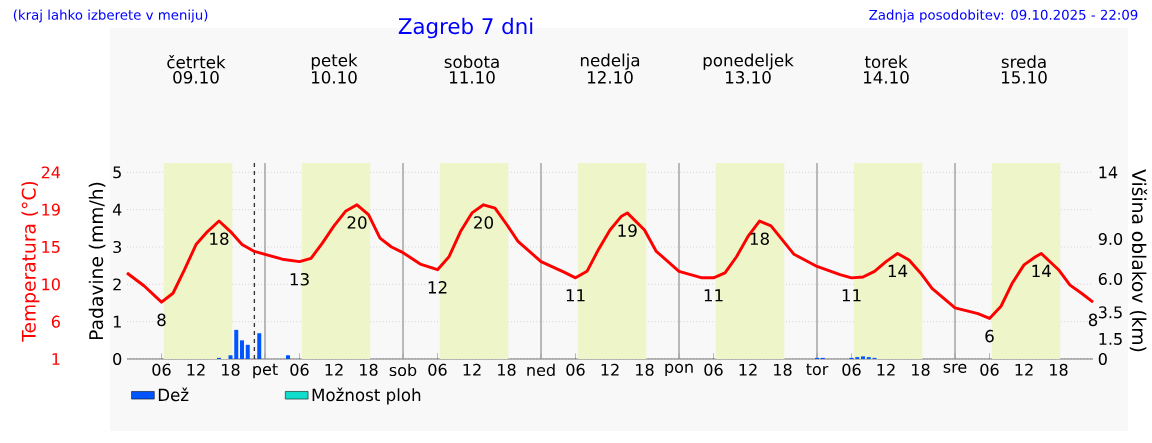 The height and width of the screenshot is (443, 1152). Describe the element at coordinates (334, 61) in the screenshot. I see `text: petek` at that location.